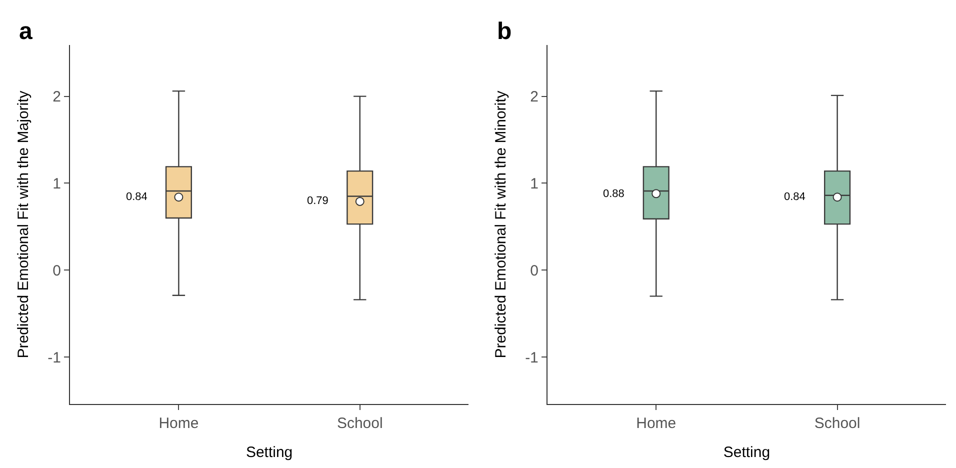  Describe the element at coordinates (613, 194) in the screenshot. I see `annotation: 0.88` at that location.